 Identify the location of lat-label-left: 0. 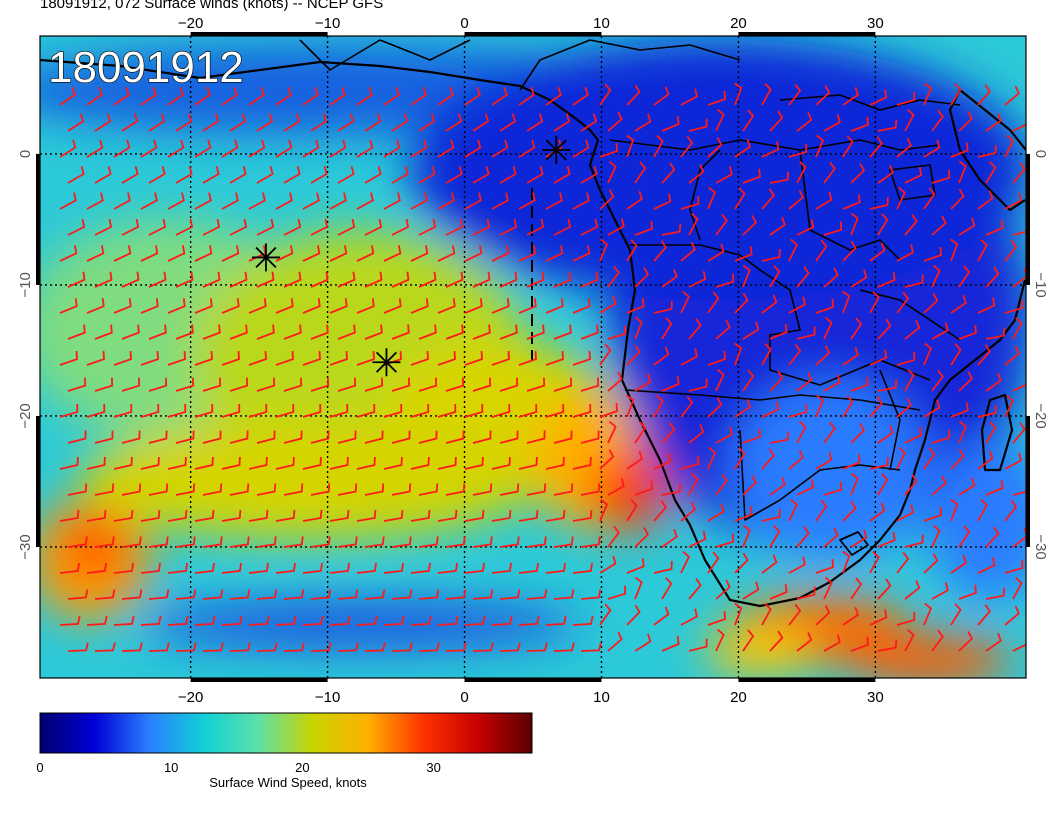
(25, 154).